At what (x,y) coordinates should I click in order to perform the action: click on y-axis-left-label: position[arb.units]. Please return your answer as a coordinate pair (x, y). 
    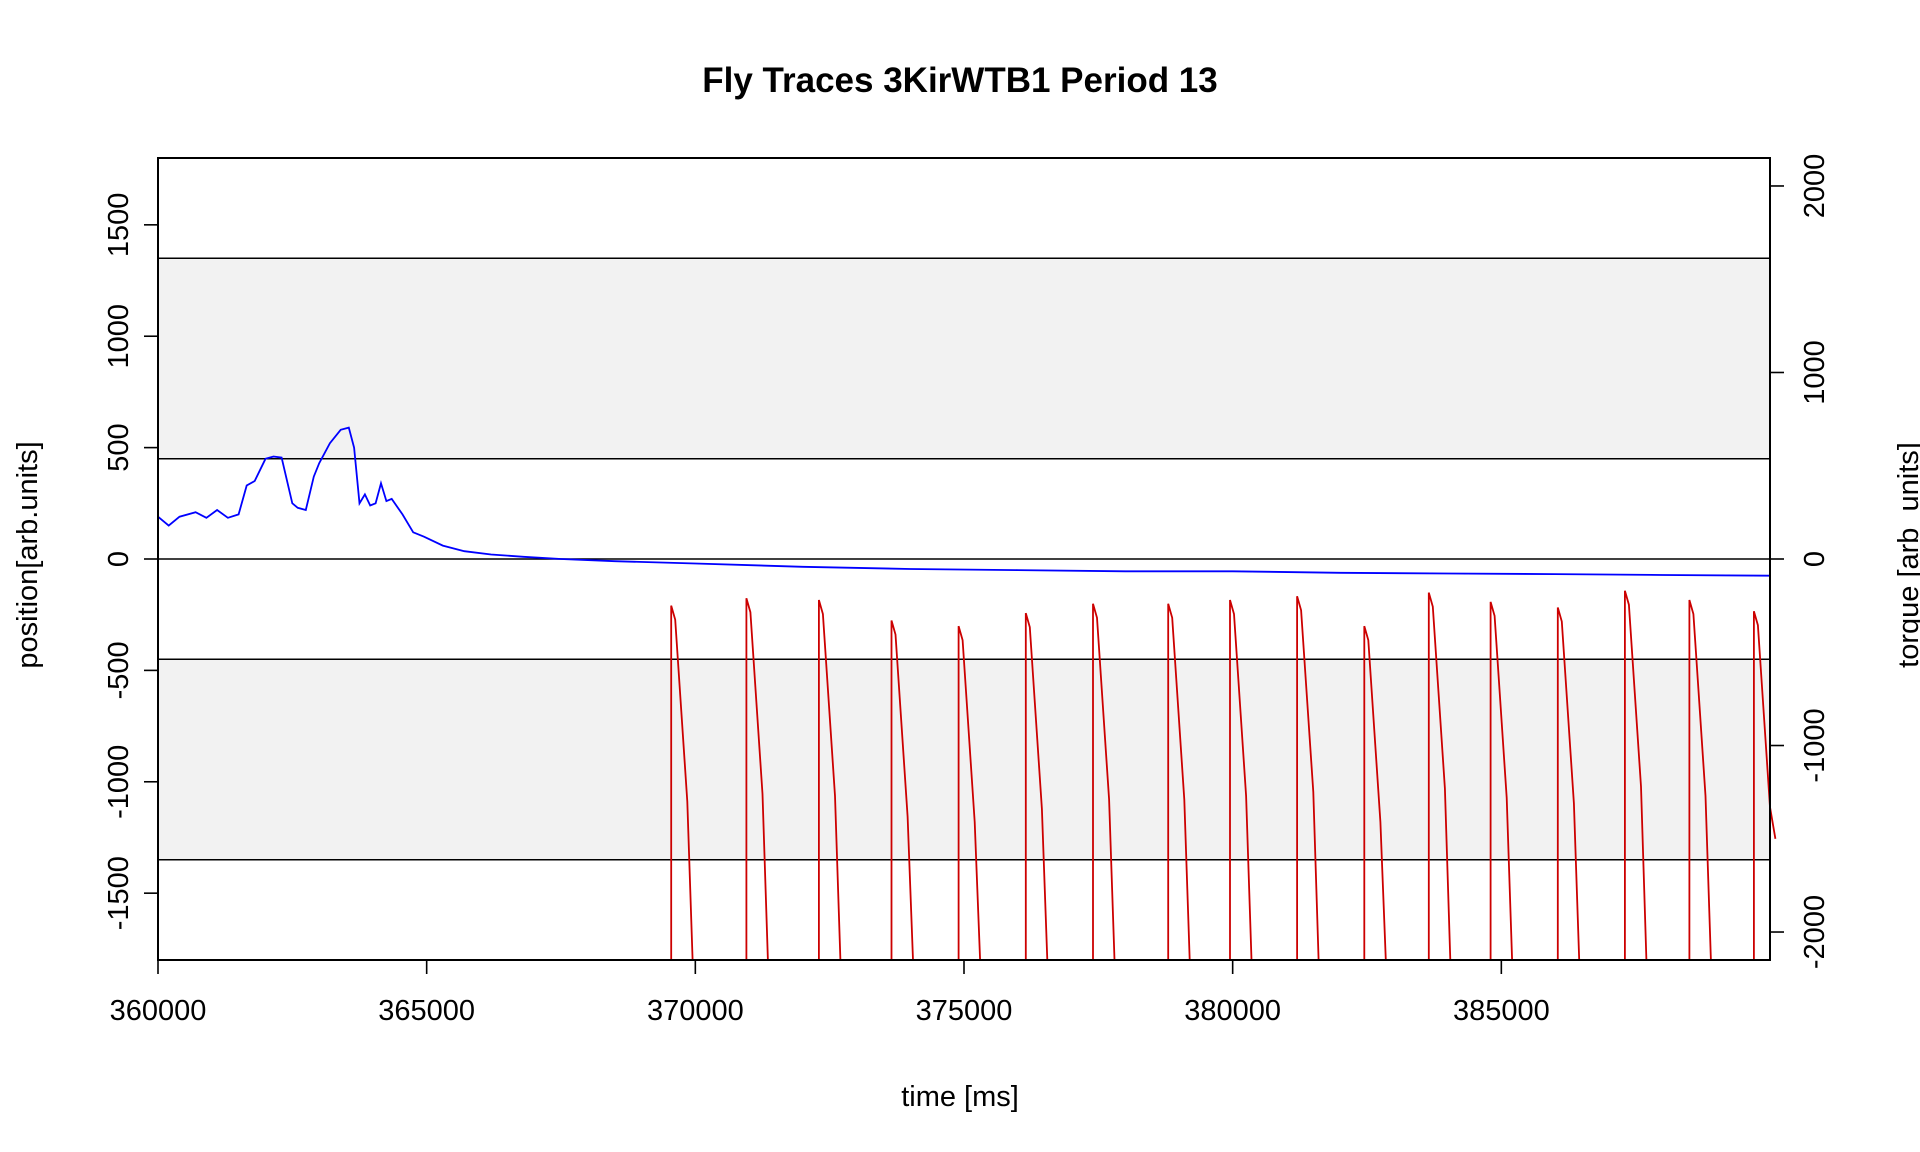
    Looking at the image, I should click on (28, 554).